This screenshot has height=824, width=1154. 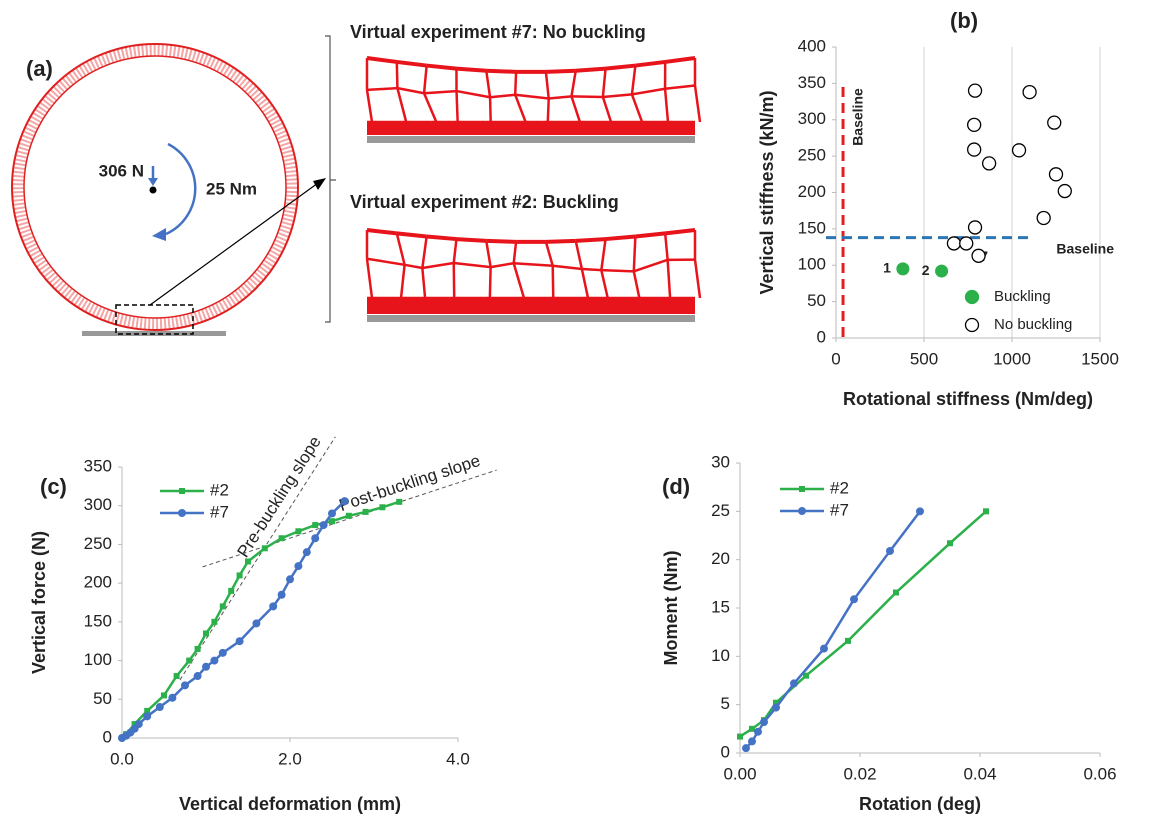 I want to click on x-tick-label: 0.0, so click(x=122, y=758).